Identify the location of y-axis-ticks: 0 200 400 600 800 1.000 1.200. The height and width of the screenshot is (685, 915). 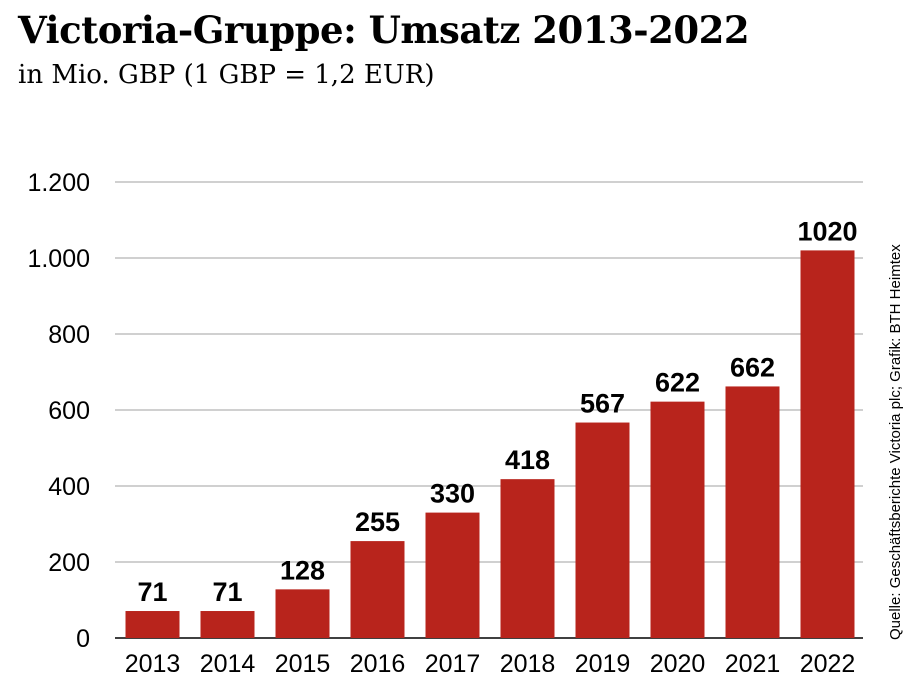
(58, 411).